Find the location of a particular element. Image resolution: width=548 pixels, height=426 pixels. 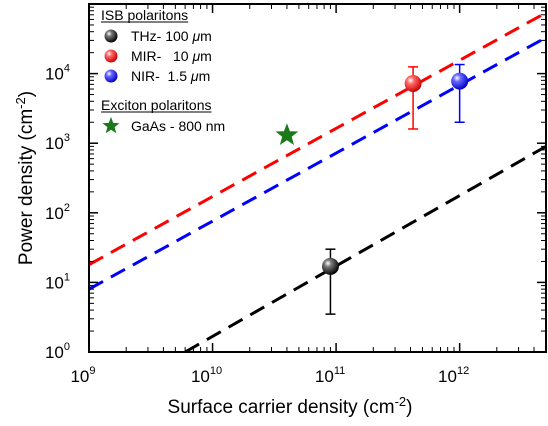

legend-group-title: ISB polaritons is located at coordinates (144, 15).